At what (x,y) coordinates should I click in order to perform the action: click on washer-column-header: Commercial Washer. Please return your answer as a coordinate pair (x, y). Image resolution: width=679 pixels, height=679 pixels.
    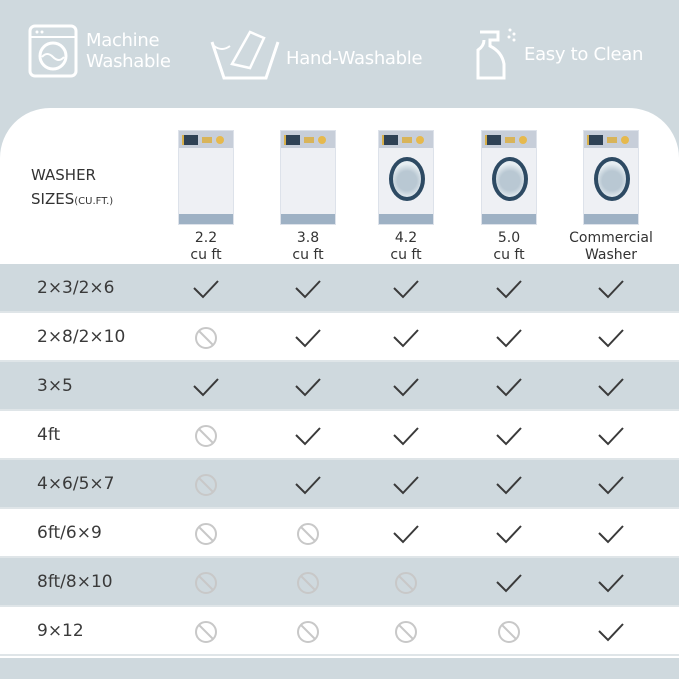
    Looking at the image, I should click on (611, 197).